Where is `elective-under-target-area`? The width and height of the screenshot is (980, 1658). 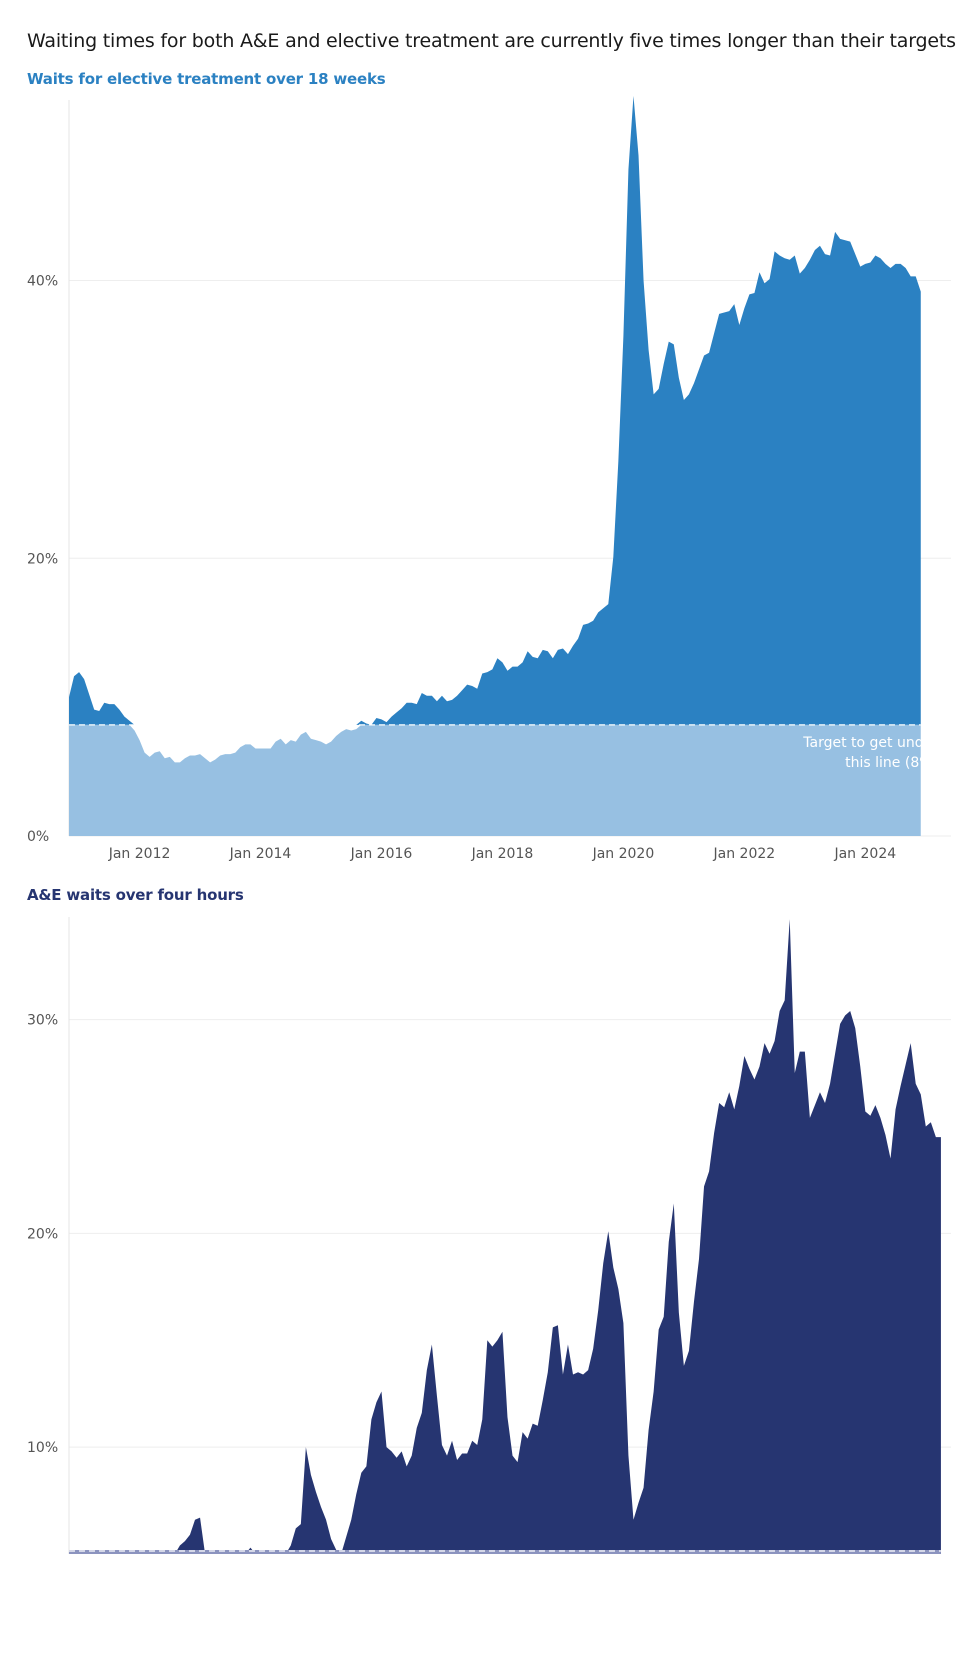 elective-under-target-area is located at coordinates (495, 780).